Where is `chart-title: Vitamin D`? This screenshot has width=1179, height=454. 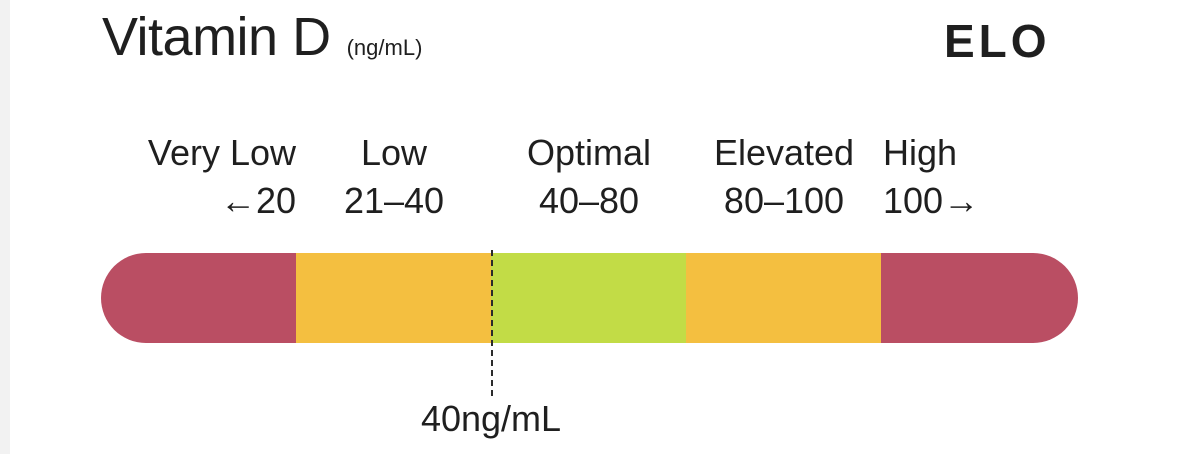 chart-title: Vitamin D is located at coordinates (216, 37).